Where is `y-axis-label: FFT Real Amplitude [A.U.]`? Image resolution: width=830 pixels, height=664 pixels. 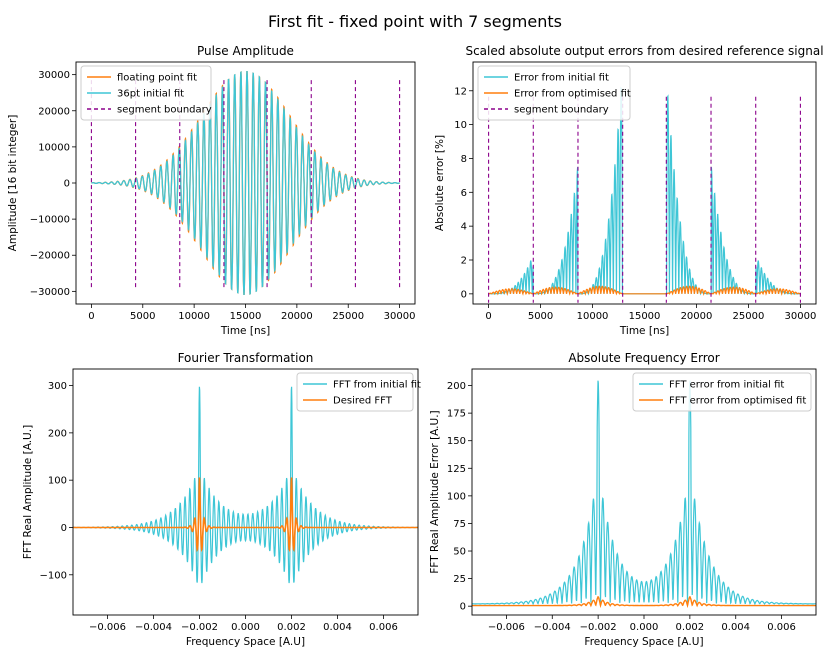
y-axis-label: FFT Real Amplitude [A.U.] is located at coordinates (28, 492).